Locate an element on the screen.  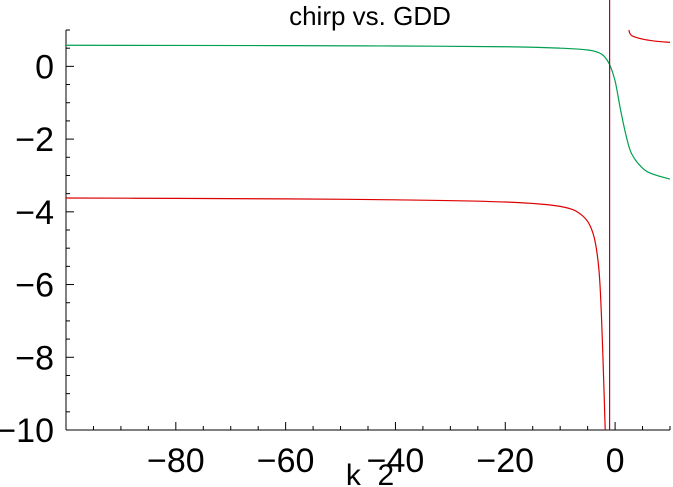
x-tick-label: −40 is located at coordinates (396, 461).